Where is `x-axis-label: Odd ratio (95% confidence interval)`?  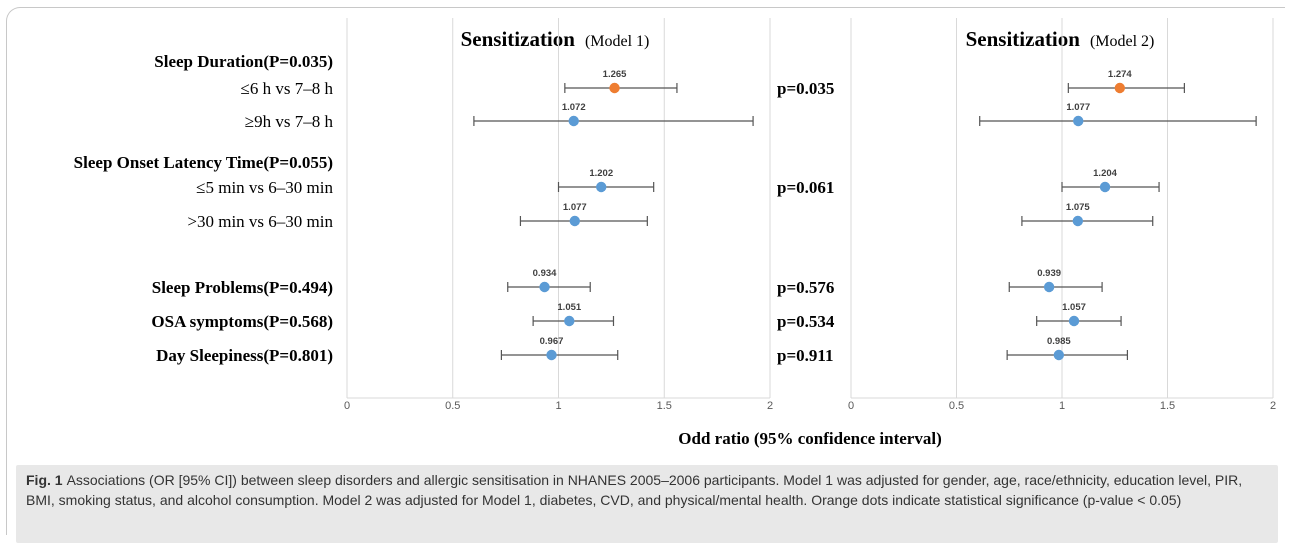
x-axis-label: Odd ratio (95% confidence interval) is located at coordinates (809, 438).